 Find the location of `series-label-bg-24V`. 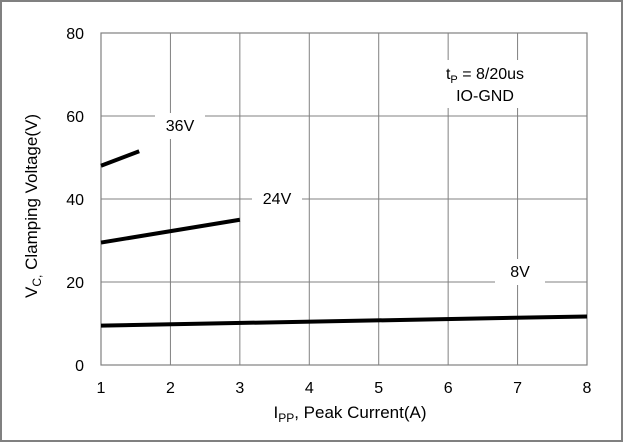

series-label-bg-24V is located at coordinates (277, 199).